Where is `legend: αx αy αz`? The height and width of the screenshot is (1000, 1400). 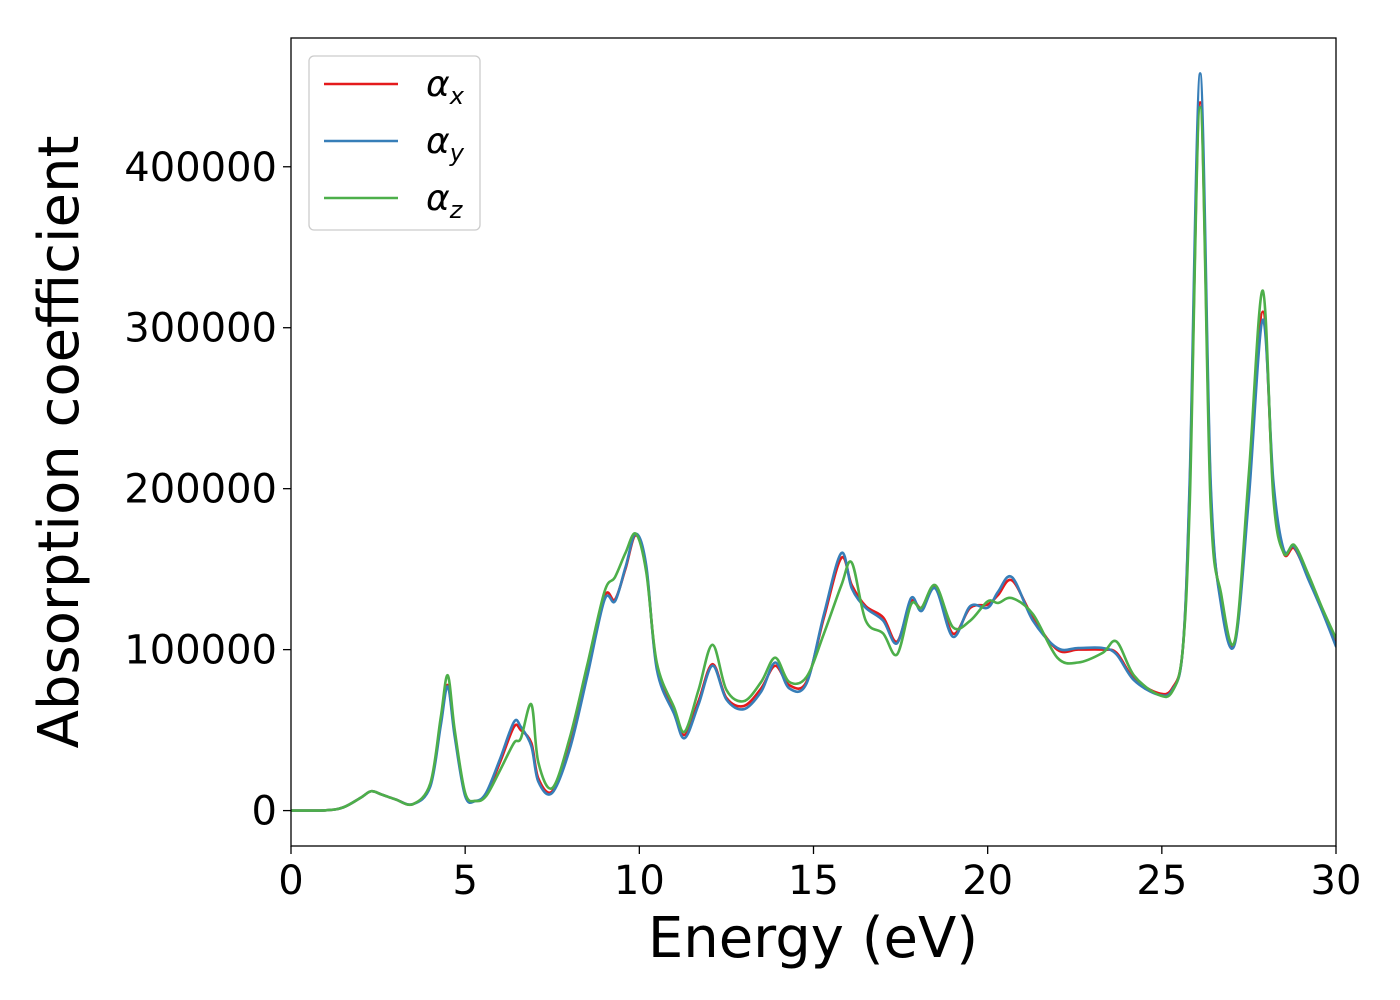
legend: αx αy αz is located at coordinates (394, 143).